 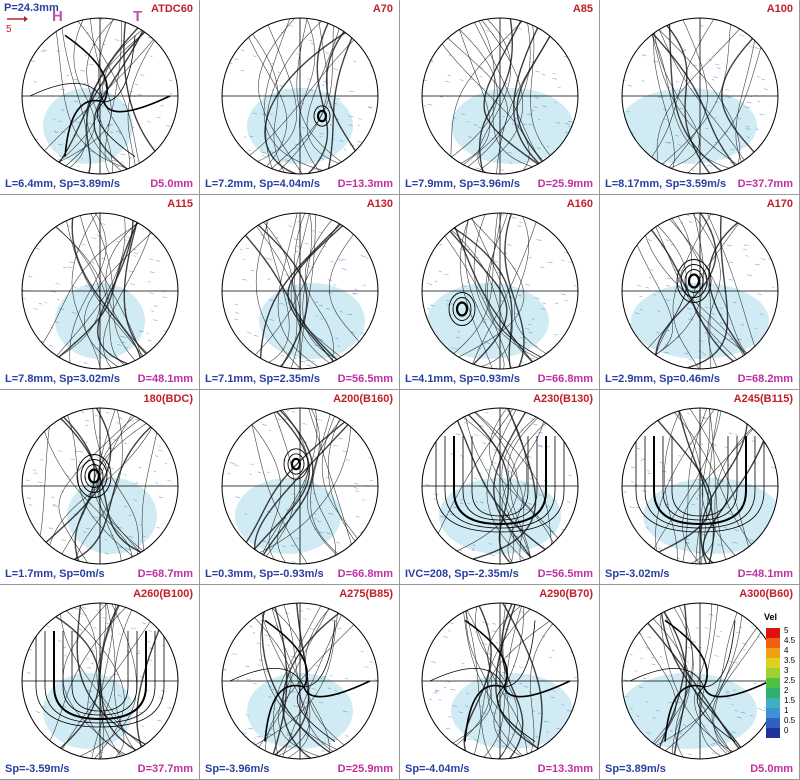 What do you see at coordinates (379, 204) in the screenshot?
I see `crank-angle-label: A130` at bounding box center [379, 204].